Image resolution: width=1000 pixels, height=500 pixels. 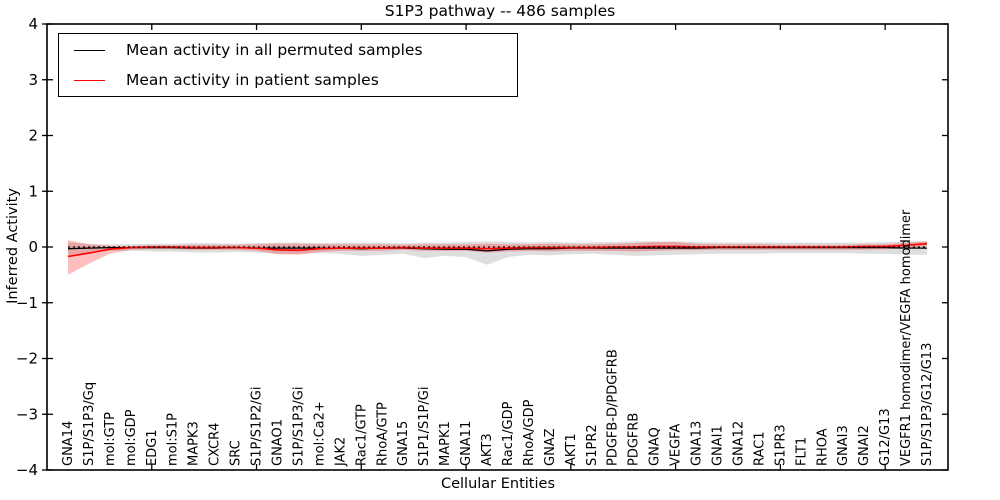 I want to click on x-category-label: S1P1/S1P/Gi, so click(x=424, y=426).